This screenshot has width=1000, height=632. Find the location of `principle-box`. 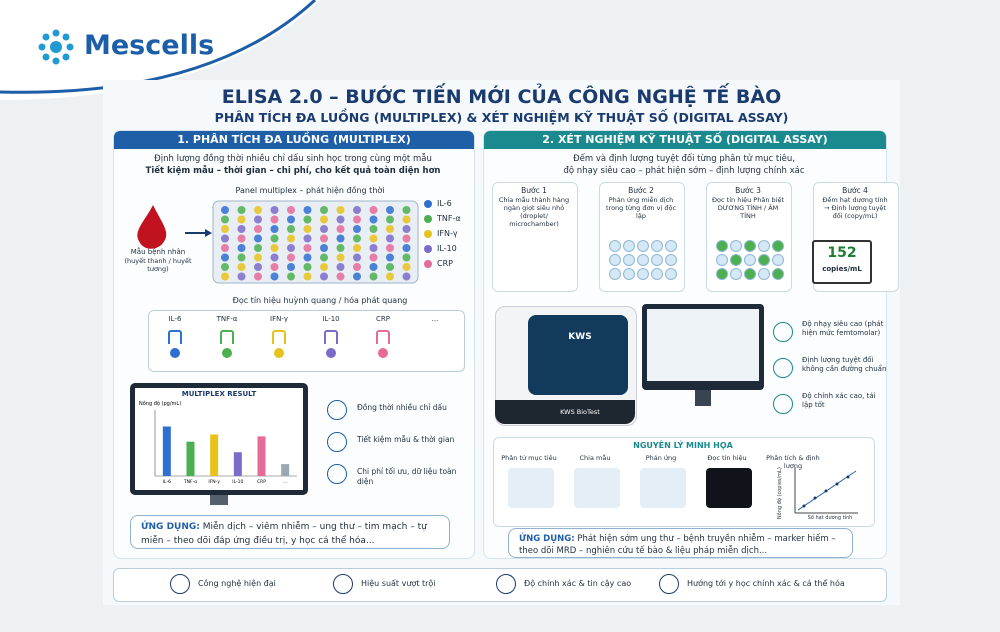

principle-box is located at coordinates (684, 482).